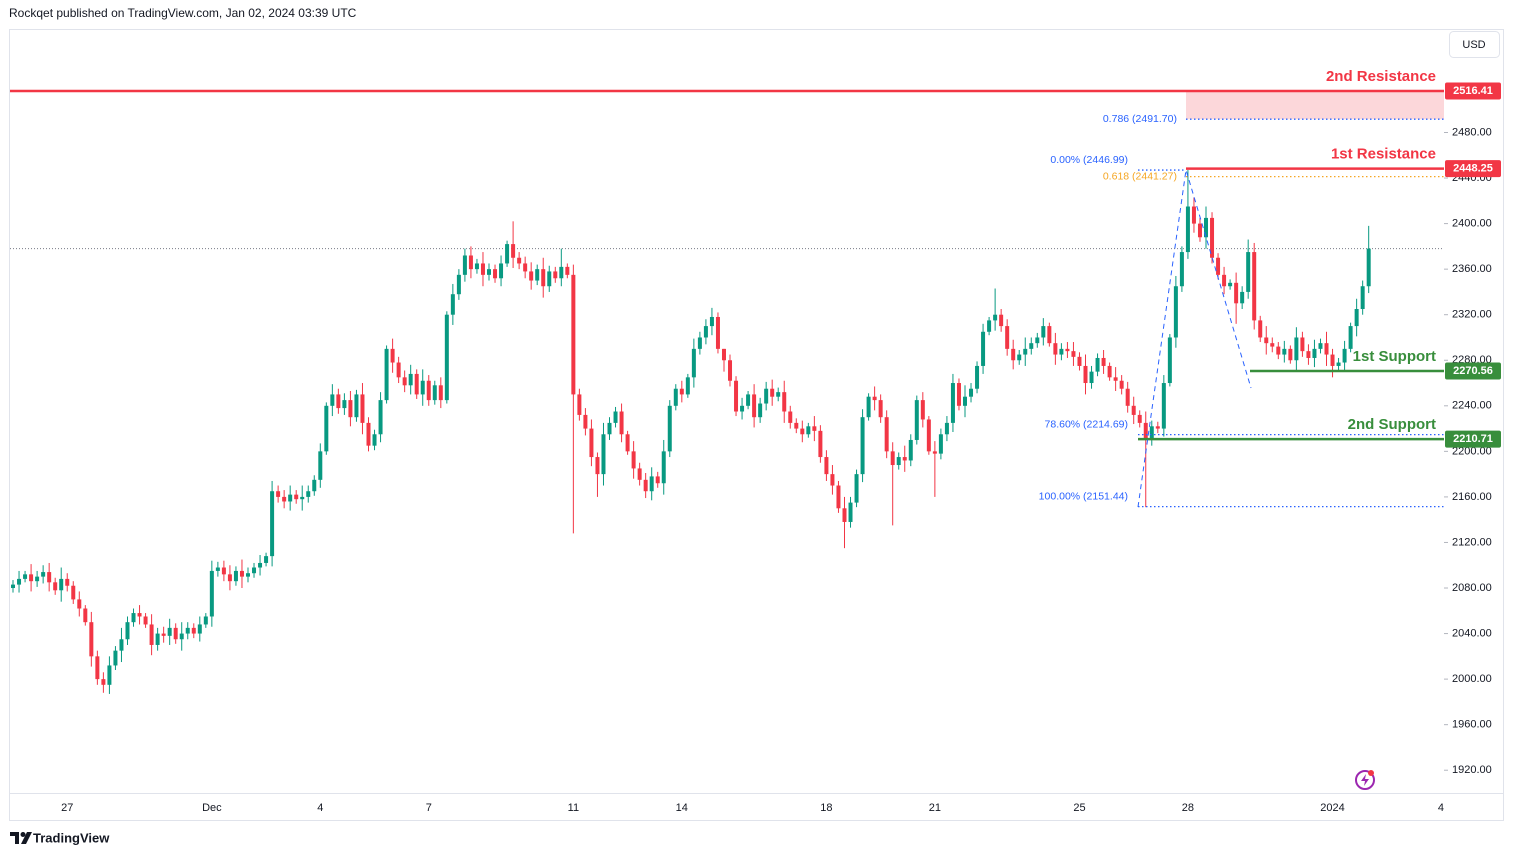 The image size is (1514, 857). Describe the element at coordinates (1473, 91) in the screenshot. I see `price-box-label: 2516.41` at that location.